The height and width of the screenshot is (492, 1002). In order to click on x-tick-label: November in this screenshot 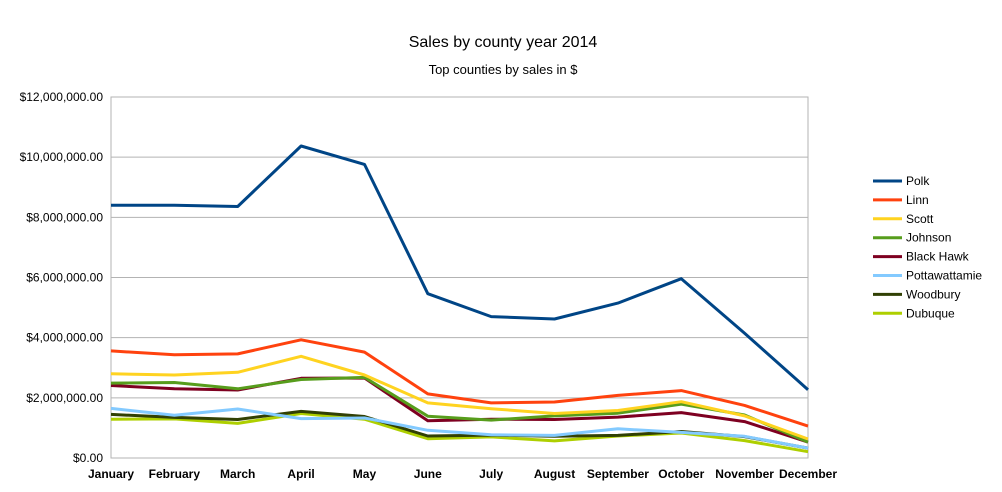, I will do `click(744, 474)`.